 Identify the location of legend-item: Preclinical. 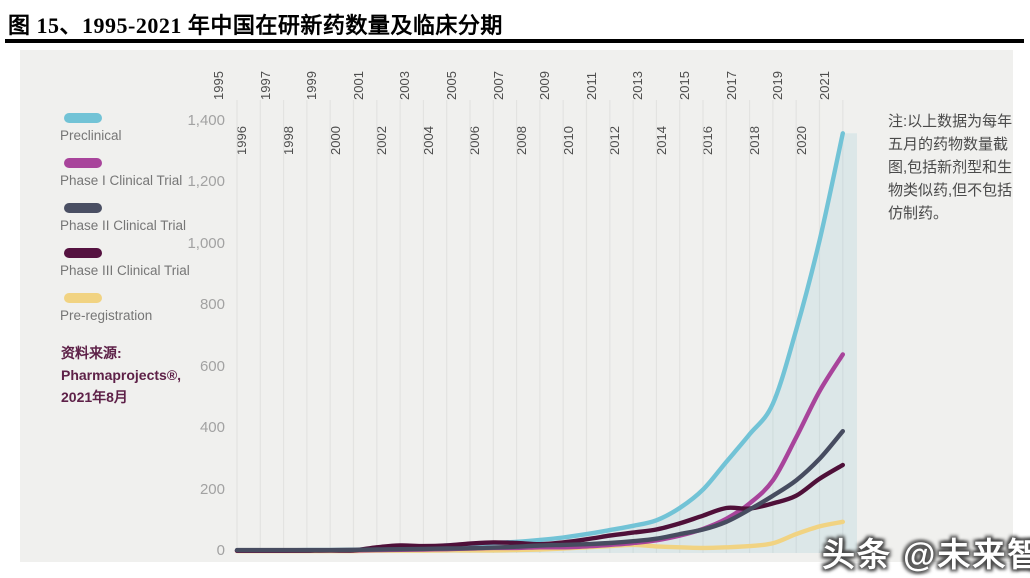
(125, 129).